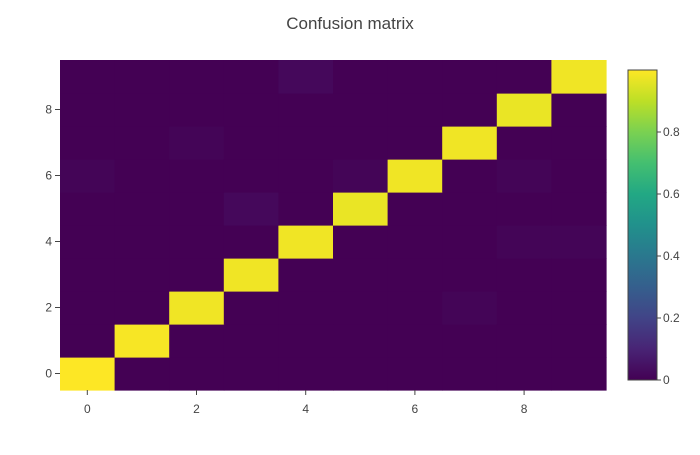  What do you see at coordinates (48, 242) in the screenshot?
I see `y-tick-label: 4` at bounding box center [48, 242].